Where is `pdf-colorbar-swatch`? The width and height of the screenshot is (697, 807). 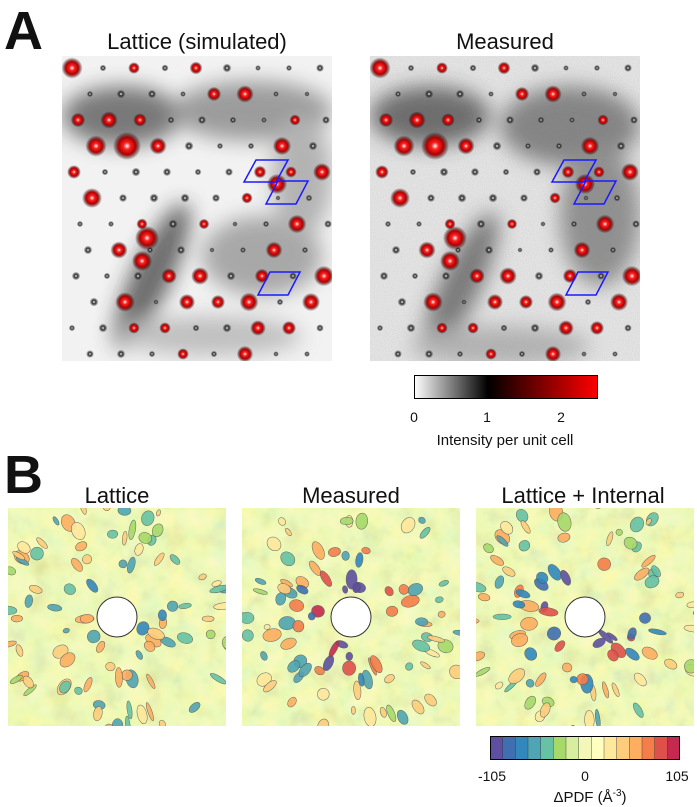
pdf-colorbar-swatch is located at coordinates (585, 748).